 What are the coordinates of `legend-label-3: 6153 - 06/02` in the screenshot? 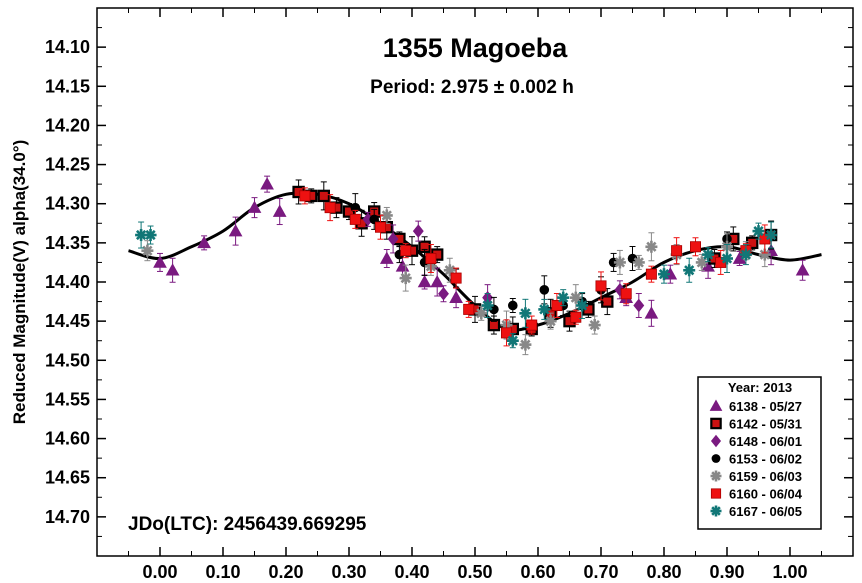 It's located at (765, 459).